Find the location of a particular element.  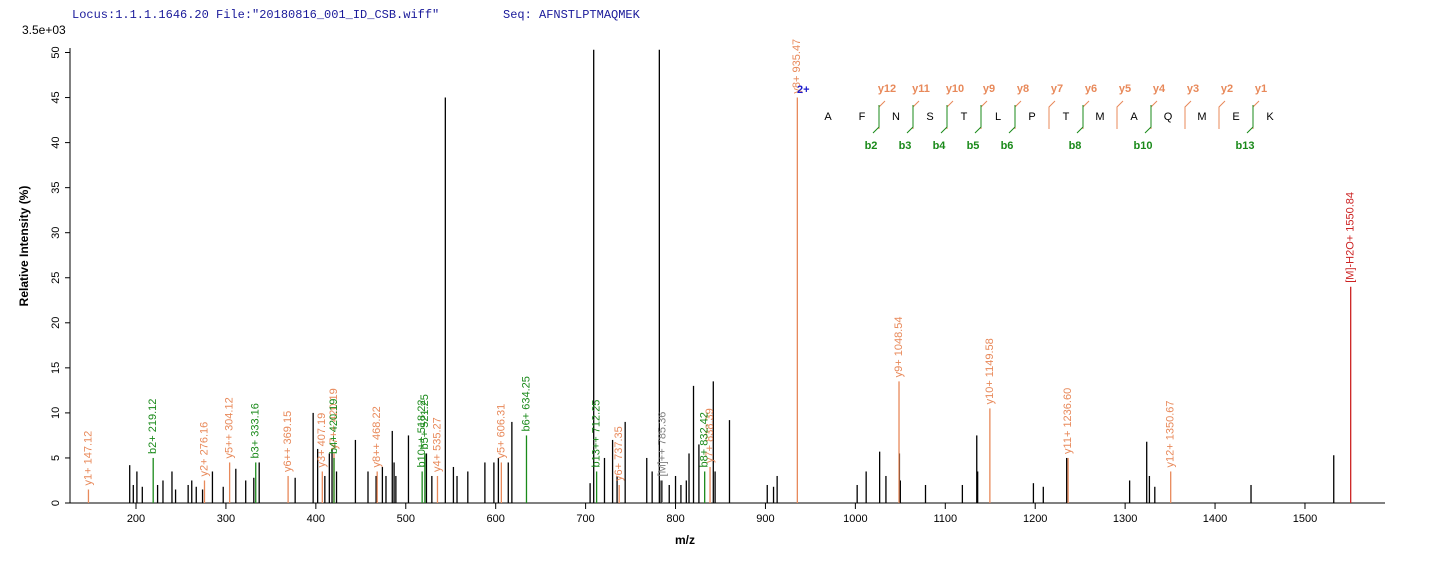

y-tick-label: 5 is located at coordinates (56, 458).